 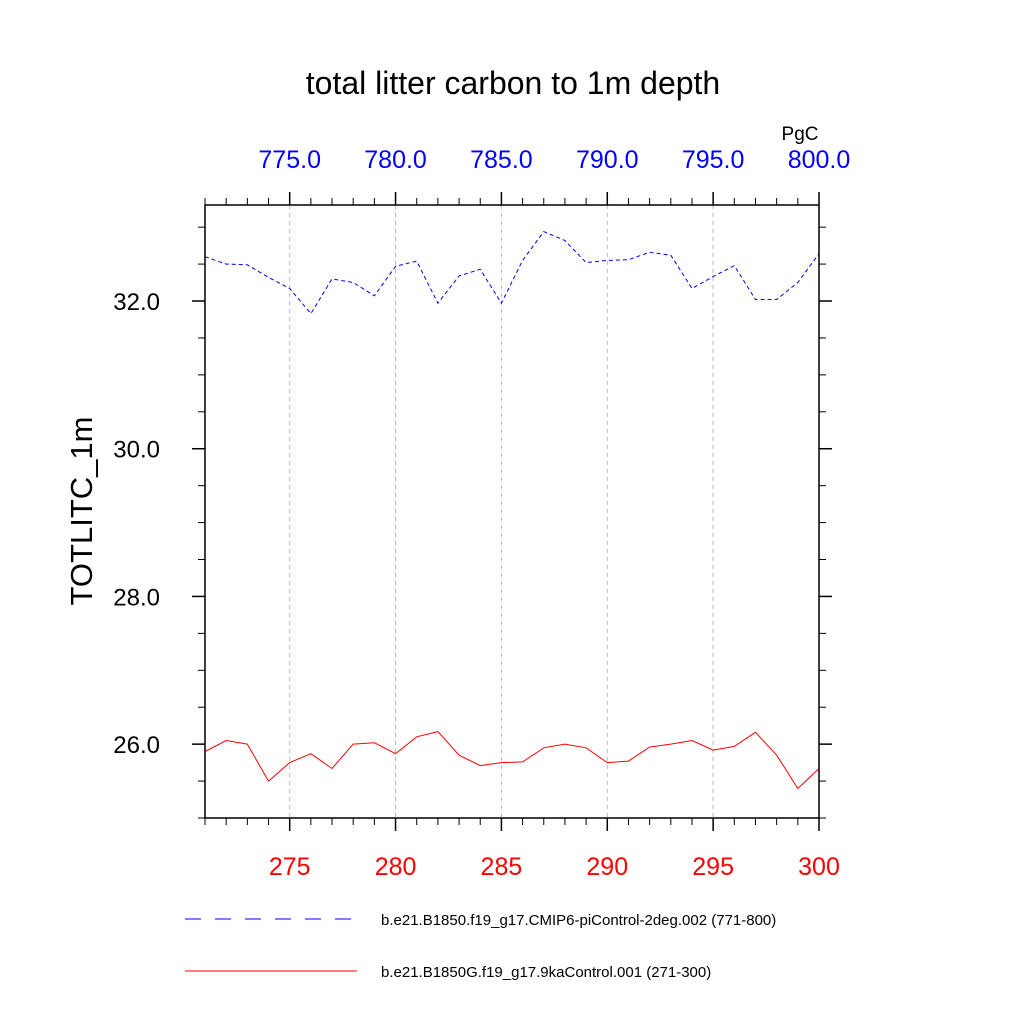 What do you see at coordinates (513, 83) in the screenshot?
I see `chart-title: total litter carbon to 1m depth` at bounding box center [513, 83].